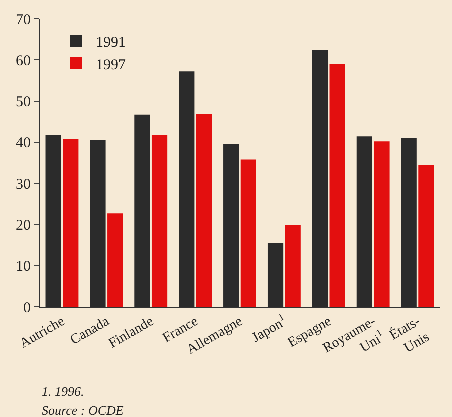  I want to click on y-tick-label: 70, so click(23, 20).